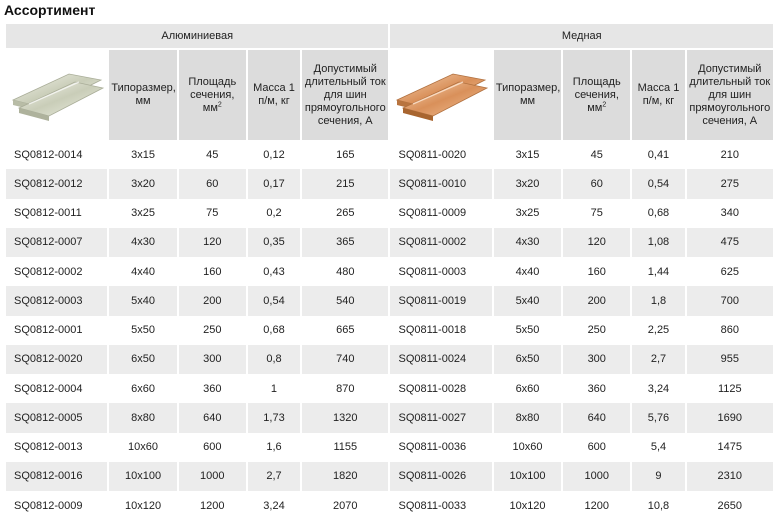  What do you see at coordinates (212, 476) in the screenshot?
I see `cell-al-area: 1000` at bounding box center [212, 476].